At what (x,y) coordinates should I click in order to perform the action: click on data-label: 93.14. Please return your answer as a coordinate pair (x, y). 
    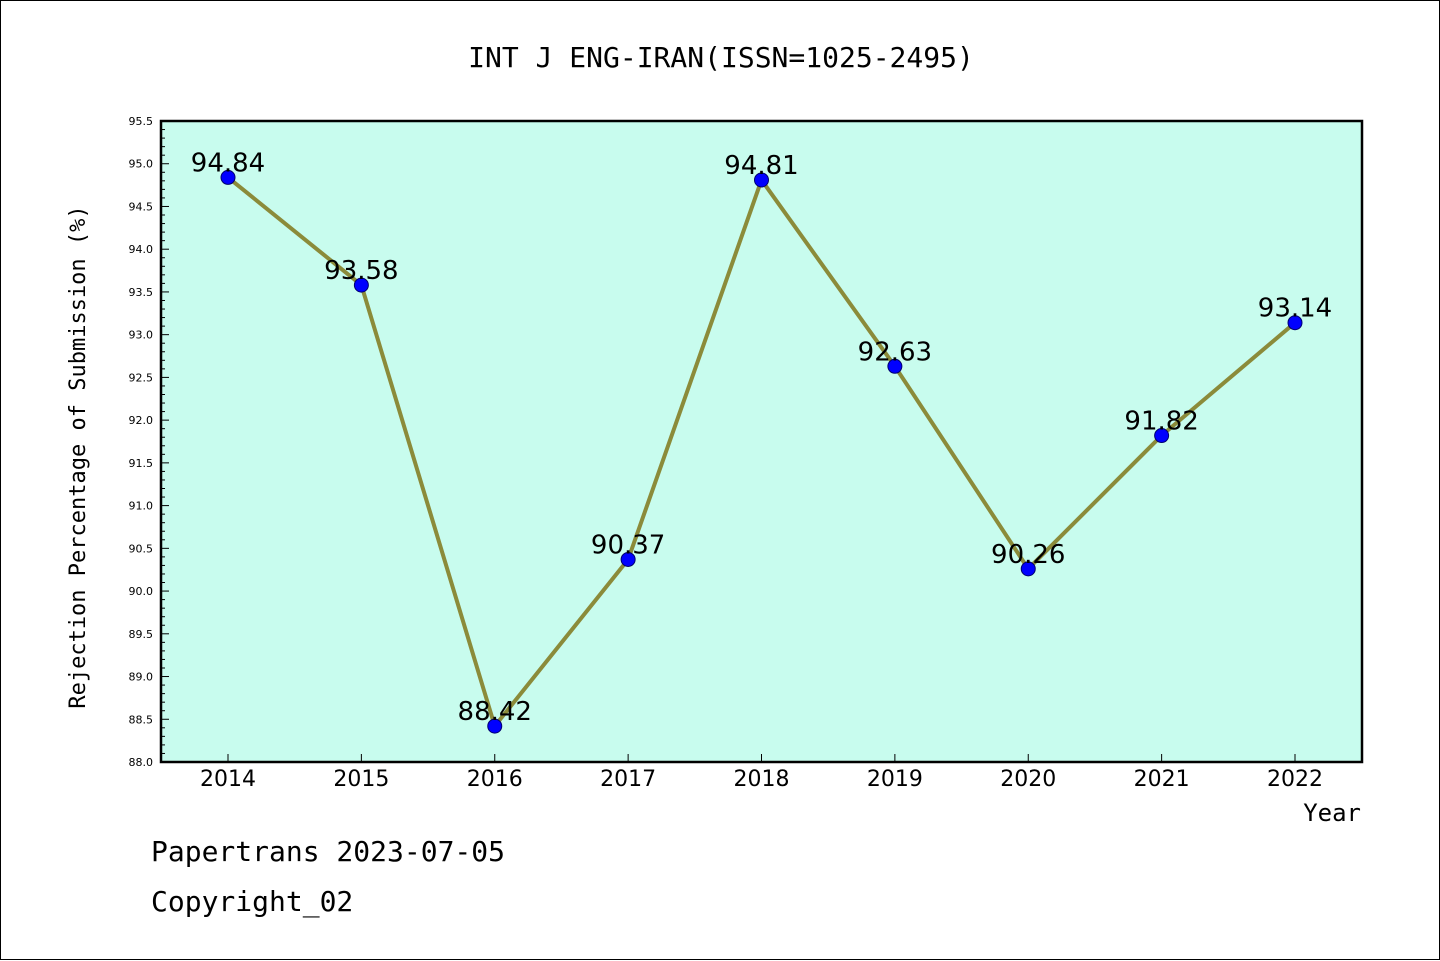
    Looking at the image, I should click on (1295, 309).